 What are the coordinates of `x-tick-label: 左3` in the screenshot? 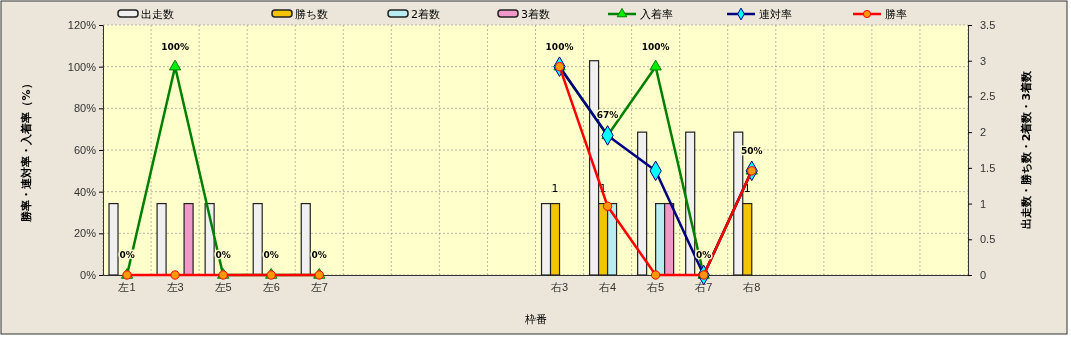 It's located at (175, 286).